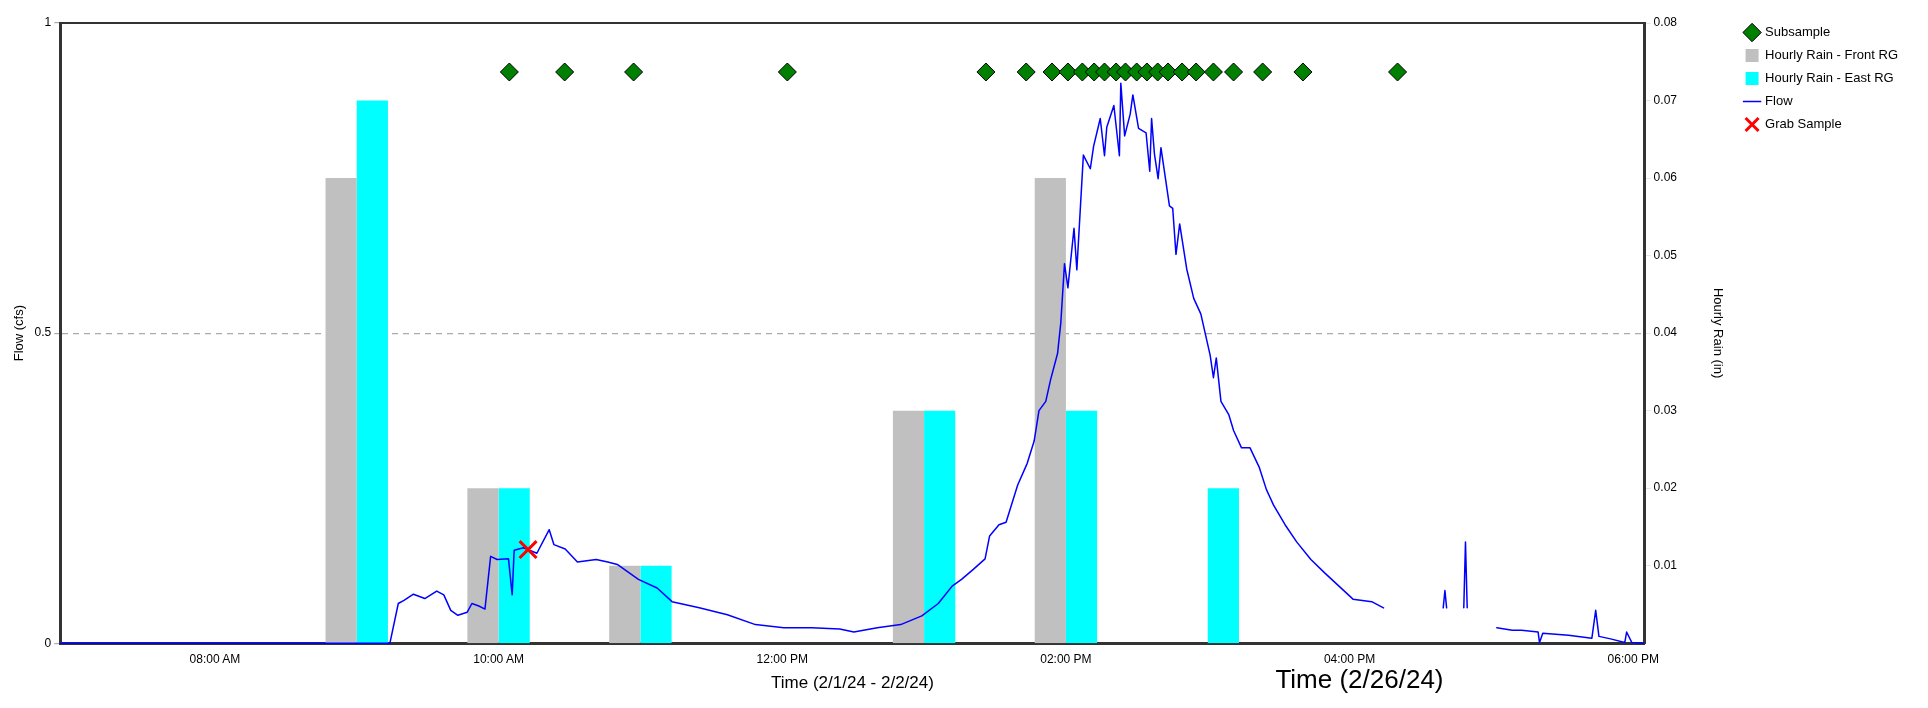 The height and width of the screenshot is (708, 1928). What do you see at coordinates (1665, 487) in the screenshot?
I see `y2-tick-label: 0.02` at bounding box center [1665, 487].